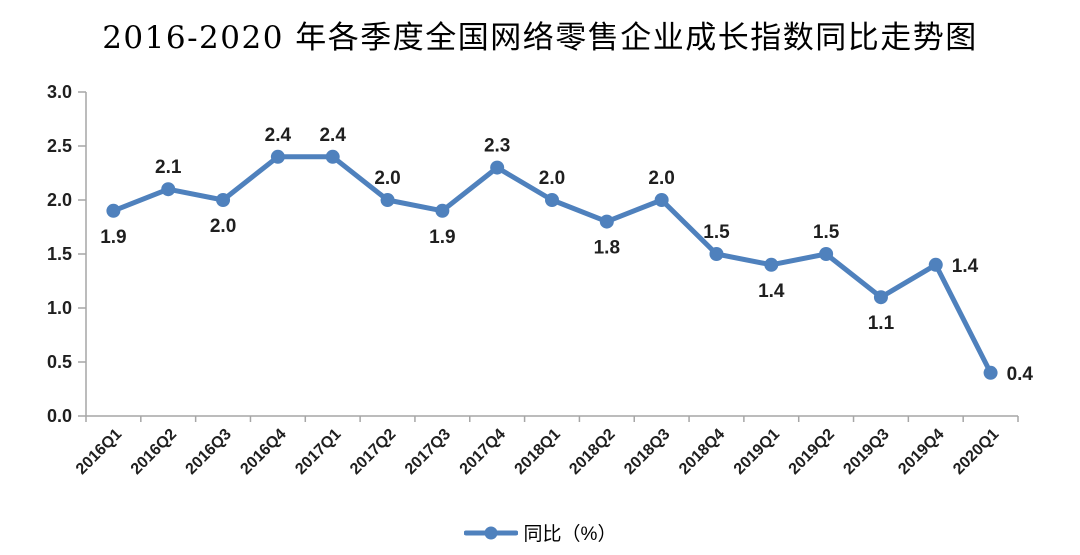 This screenshot has height=555, width=1080. I want to click on y-axis-label: 3.0, so click(59, 92).